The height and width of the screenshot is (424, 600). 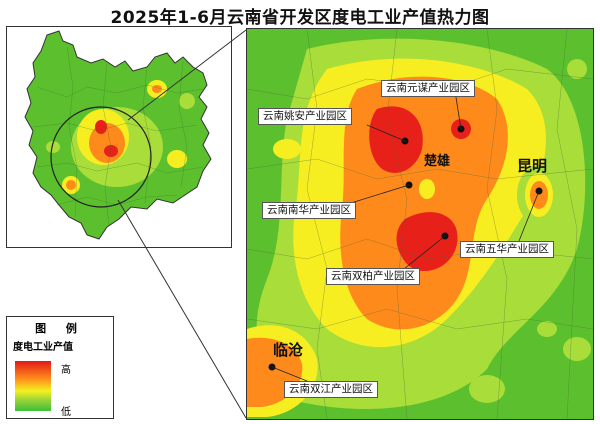 What do you see at coordinates (309, 210) in the screenshot?
I see `label-nanhua: 云南南华产业园区` at bounding box center [309, 210].